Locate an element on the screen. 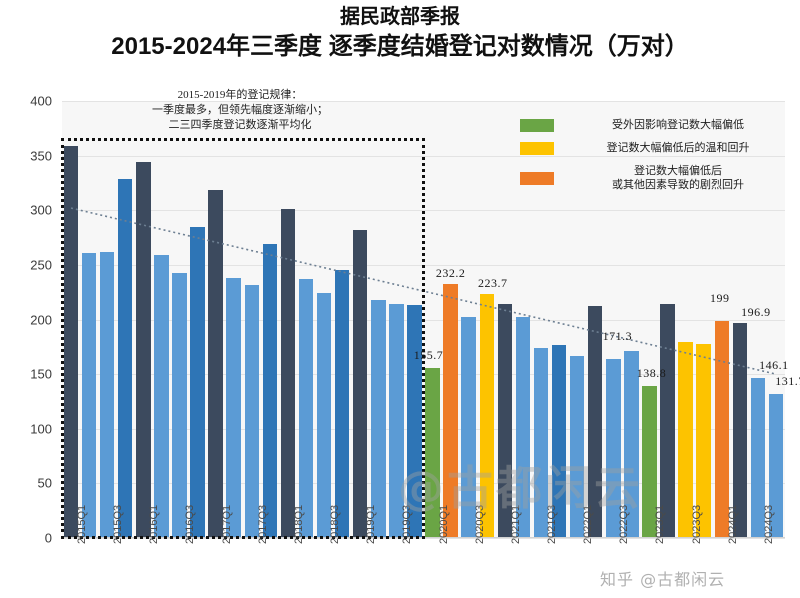 The width and height of the screenshot is (800, 598). x-axis-tick-label: 2021Q3 is located at coordinates (551, 524).